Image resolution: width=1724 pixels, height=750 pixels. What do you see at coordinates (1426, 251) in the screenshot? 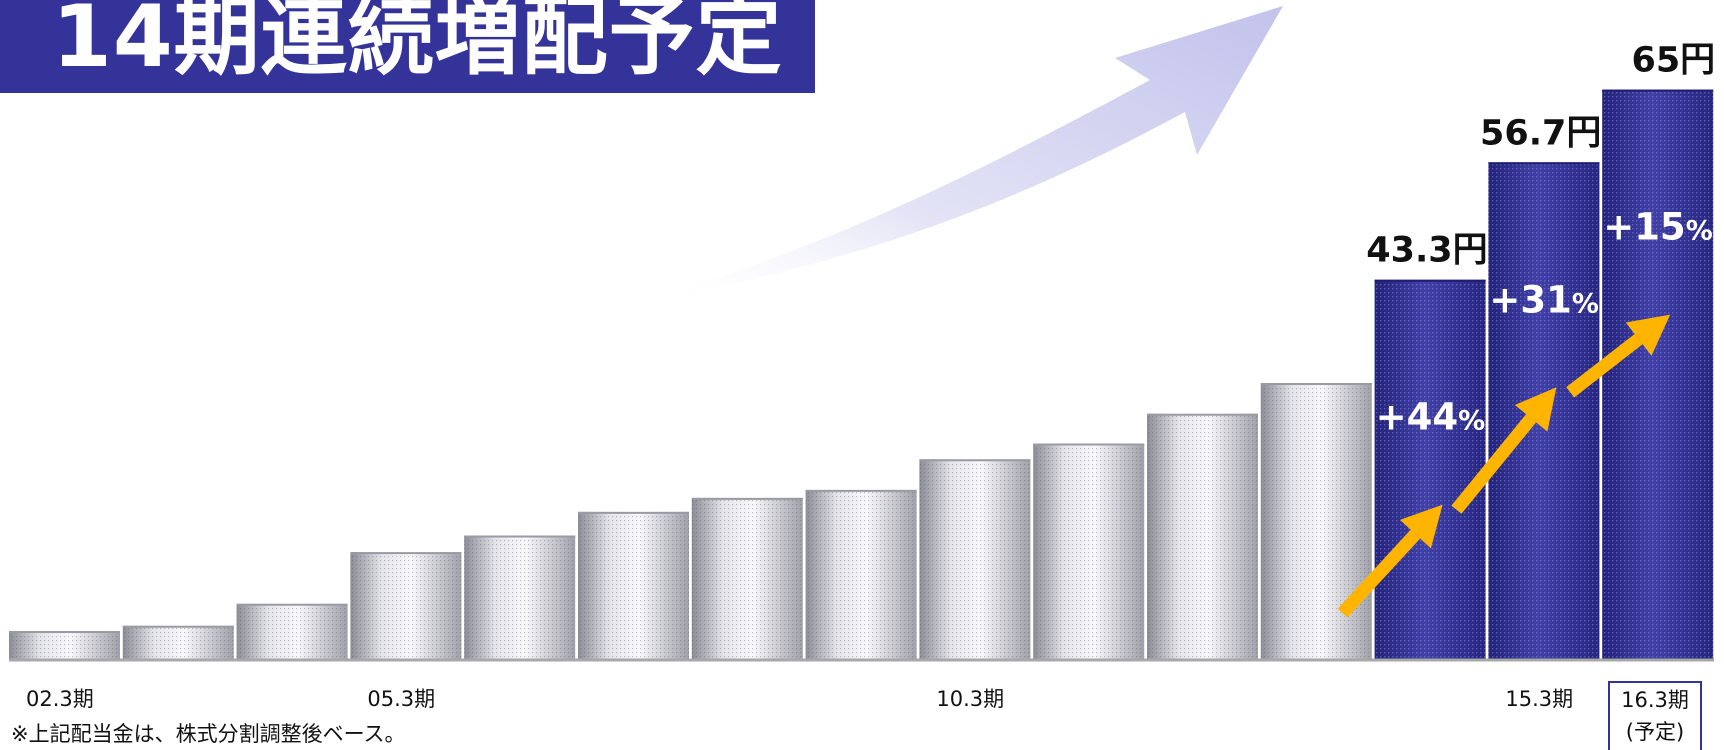
I see `value-label: 43.3円` at bounding box center [1426, 251].